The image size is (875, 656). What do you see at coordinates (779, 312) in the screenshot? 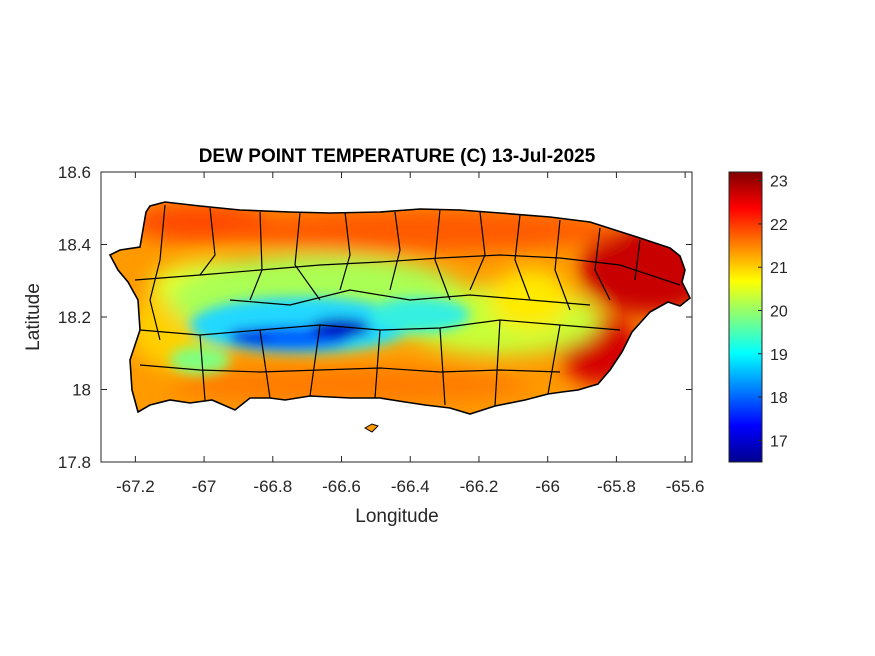
I see `colorbar-tick-label: 20` at bounding box center [779, 312].